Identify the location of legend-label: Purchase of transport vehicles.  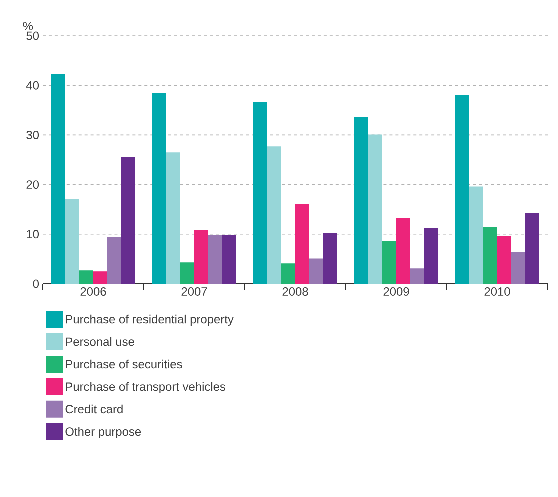
(146, 388).